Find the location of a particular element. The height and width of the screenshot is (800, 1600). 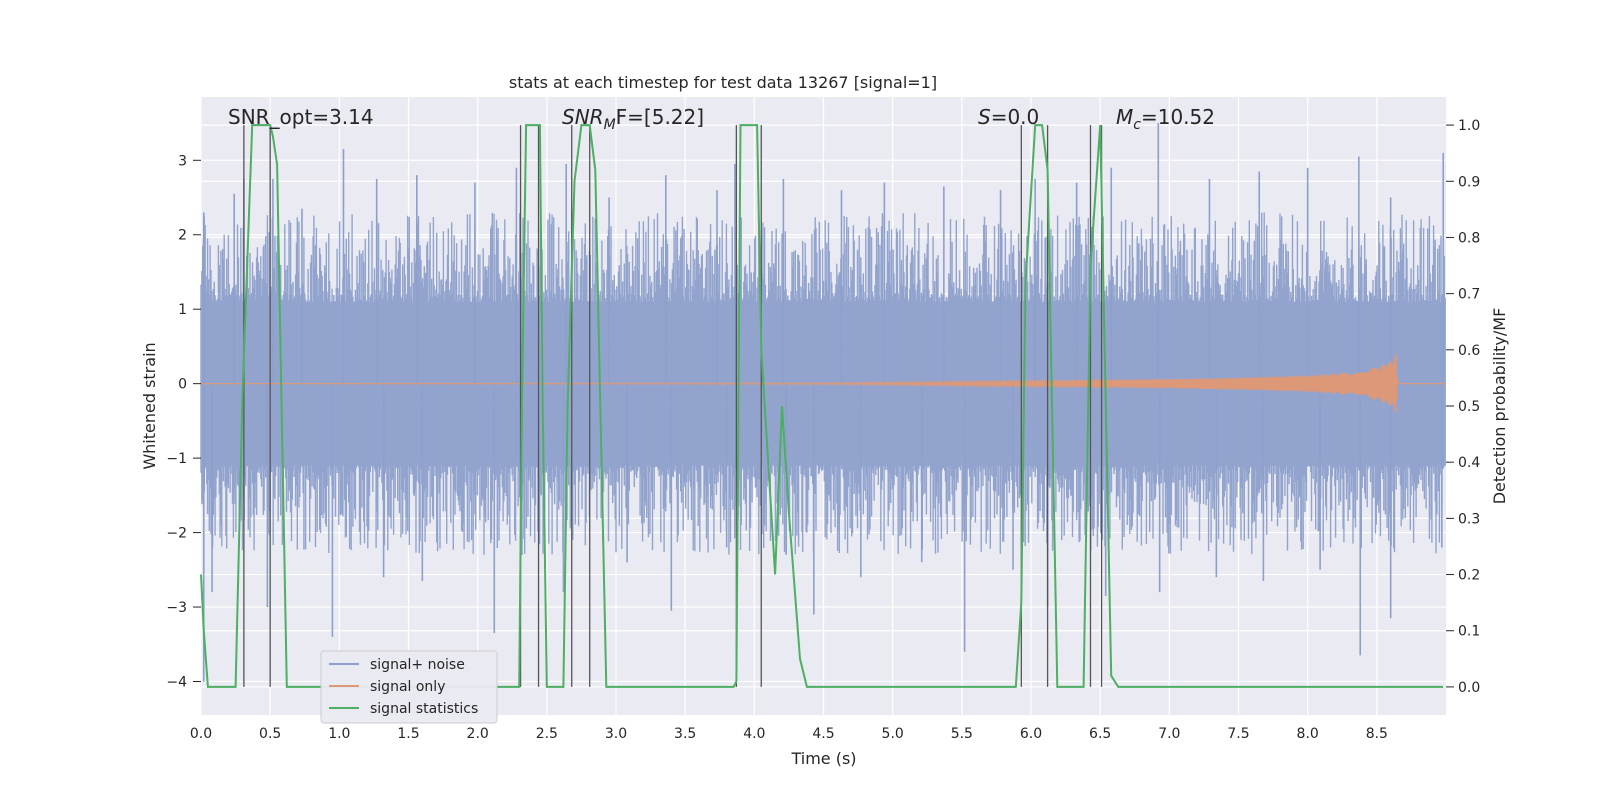

right-axis-label: Detection probability/MF is located at coordinates (1499, 406).